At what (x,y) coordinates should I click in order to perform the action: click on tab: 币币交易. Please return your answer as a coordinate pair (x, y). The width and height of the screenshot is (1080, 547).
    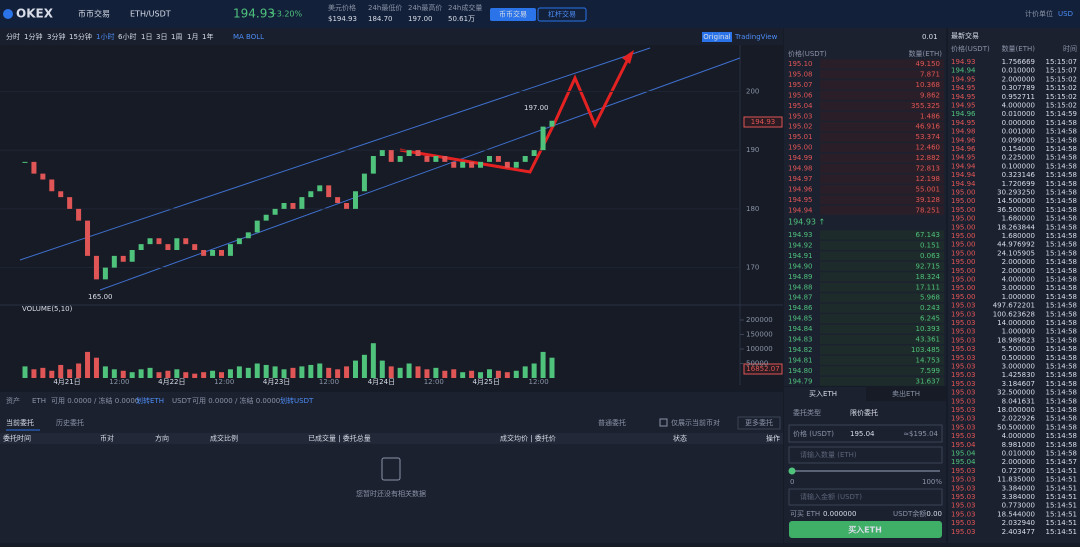
    Looking at the image, I should click on (513, 14).